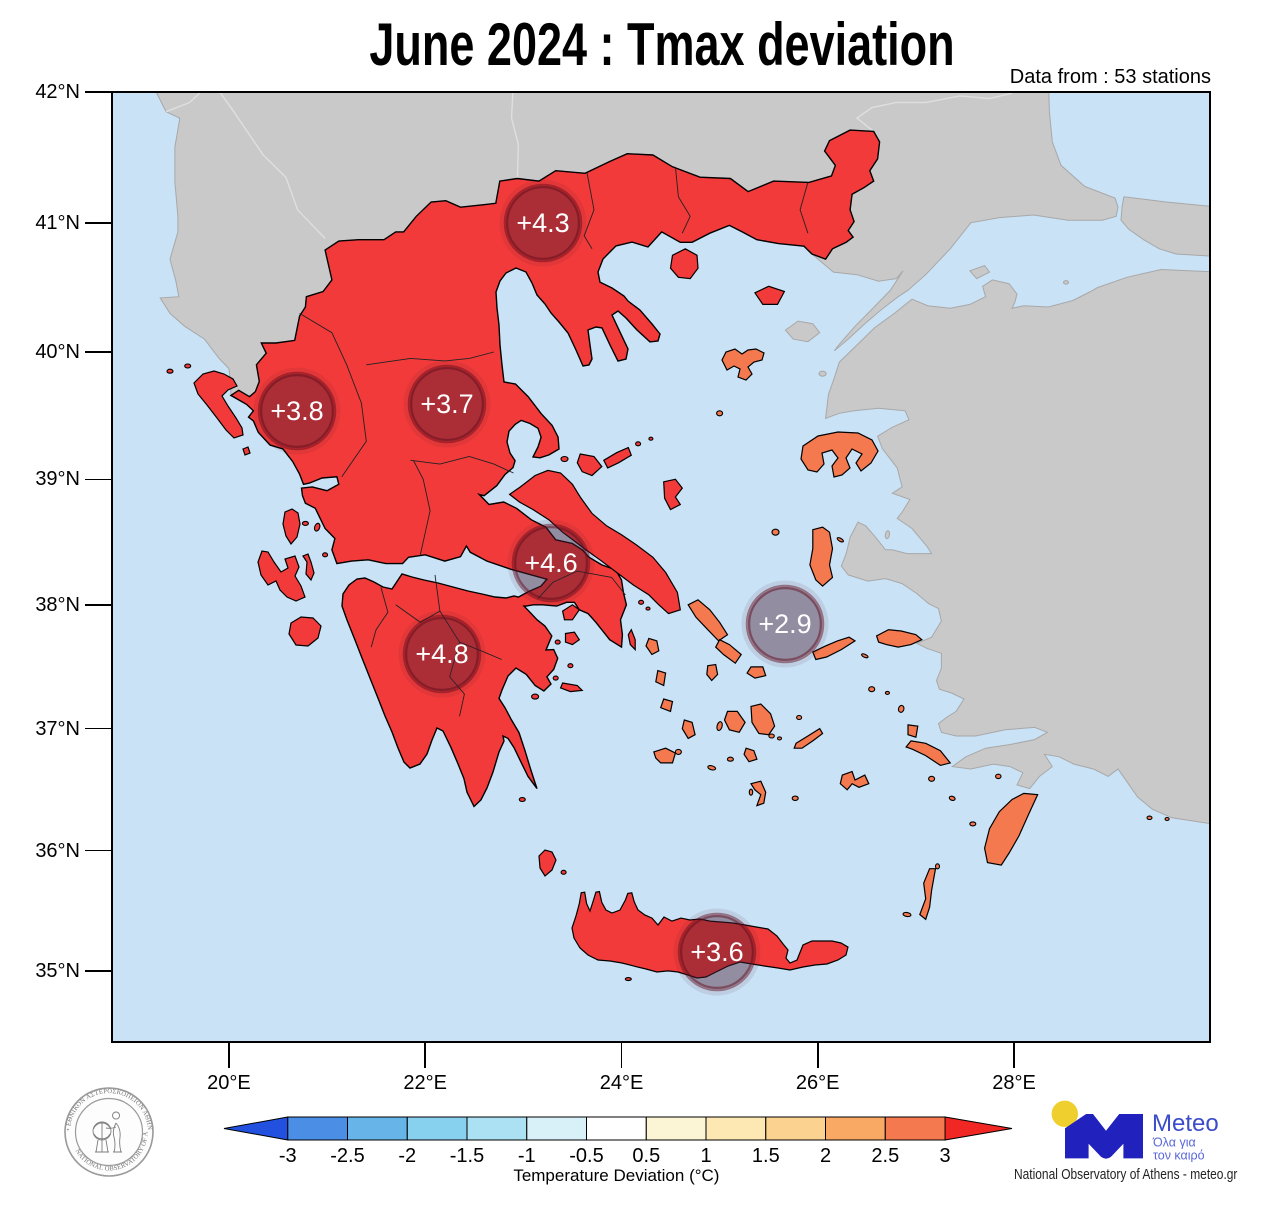 This screenshot has height=1217, width=1270. I want to click on svg-text: +4.8, so click(441, 654).